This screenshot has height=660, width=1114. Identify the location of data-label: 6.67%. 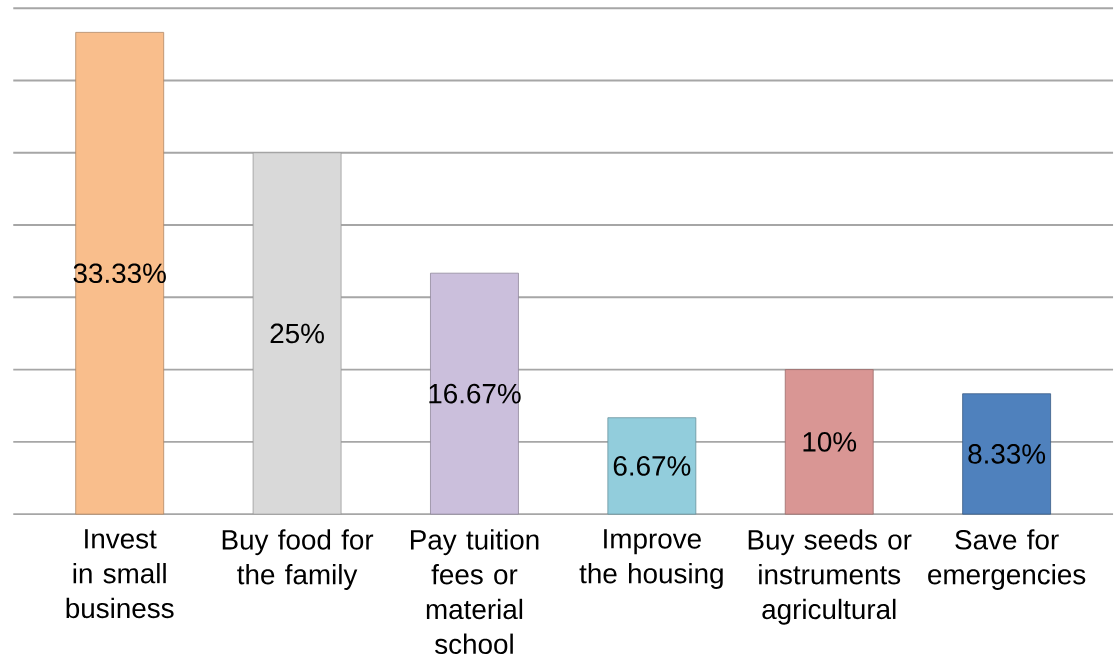
(652, 465).